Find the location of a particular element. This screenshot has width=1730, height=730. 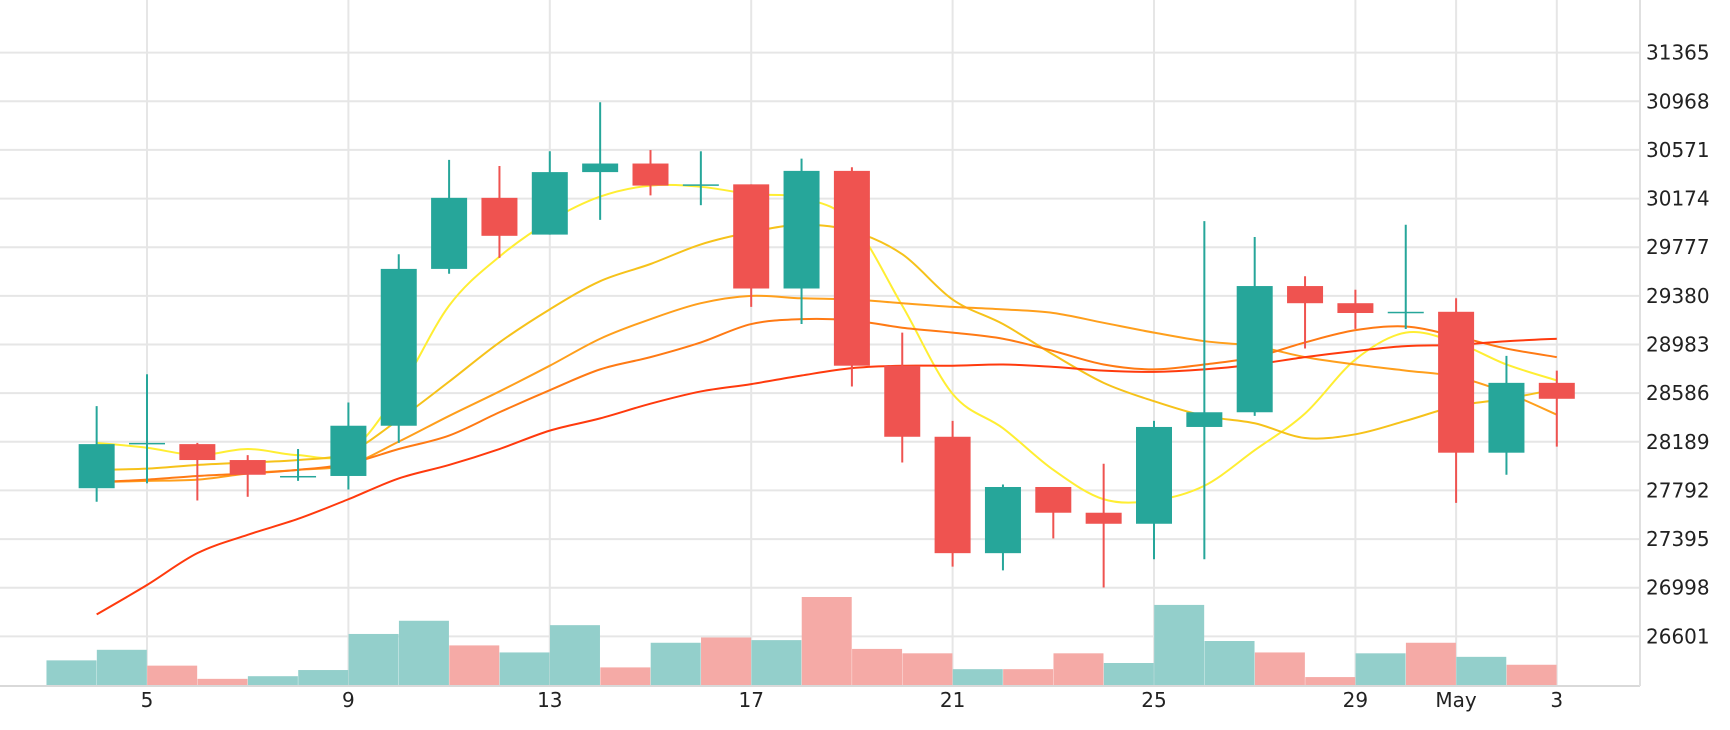

y-tick-label: 30174 is located at coordinates (1678, 199).